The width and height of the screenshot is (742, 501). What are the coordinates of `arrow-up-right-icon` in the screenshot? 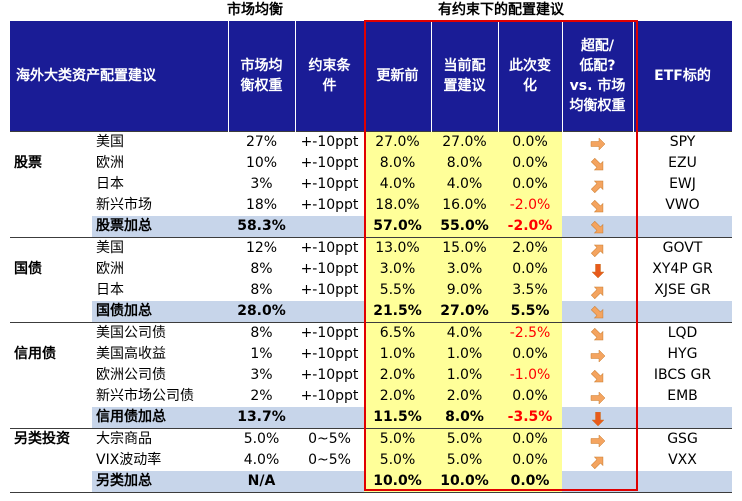 It's located at (597, 292).